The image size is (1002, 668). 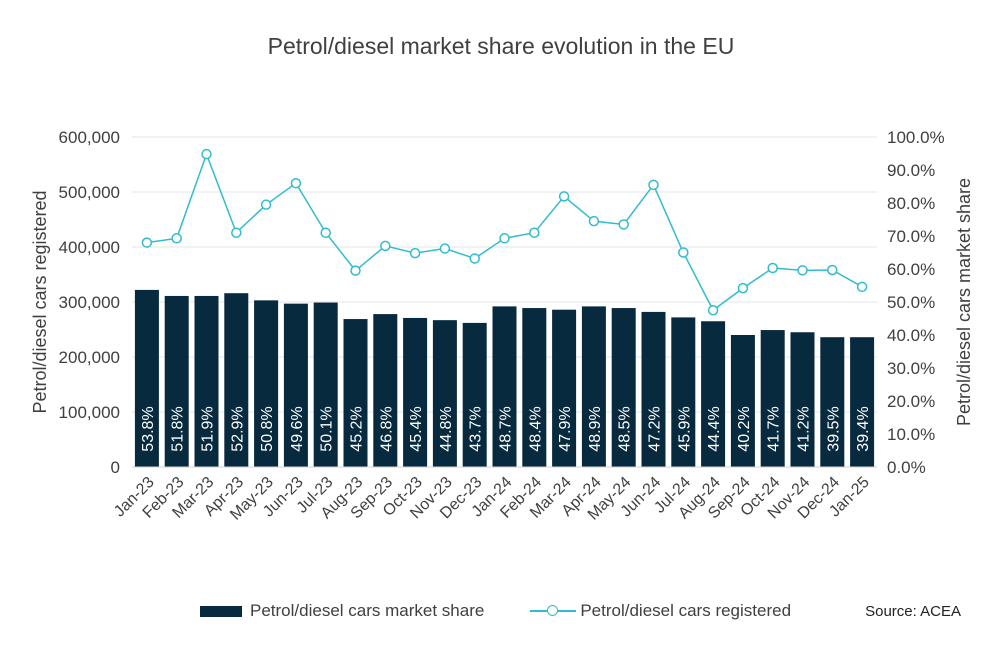 What do you see at coordinates (89, 192) in the screenshot?
I see `y-left-tick-label: 500,000` at bounding box center [89, 192].